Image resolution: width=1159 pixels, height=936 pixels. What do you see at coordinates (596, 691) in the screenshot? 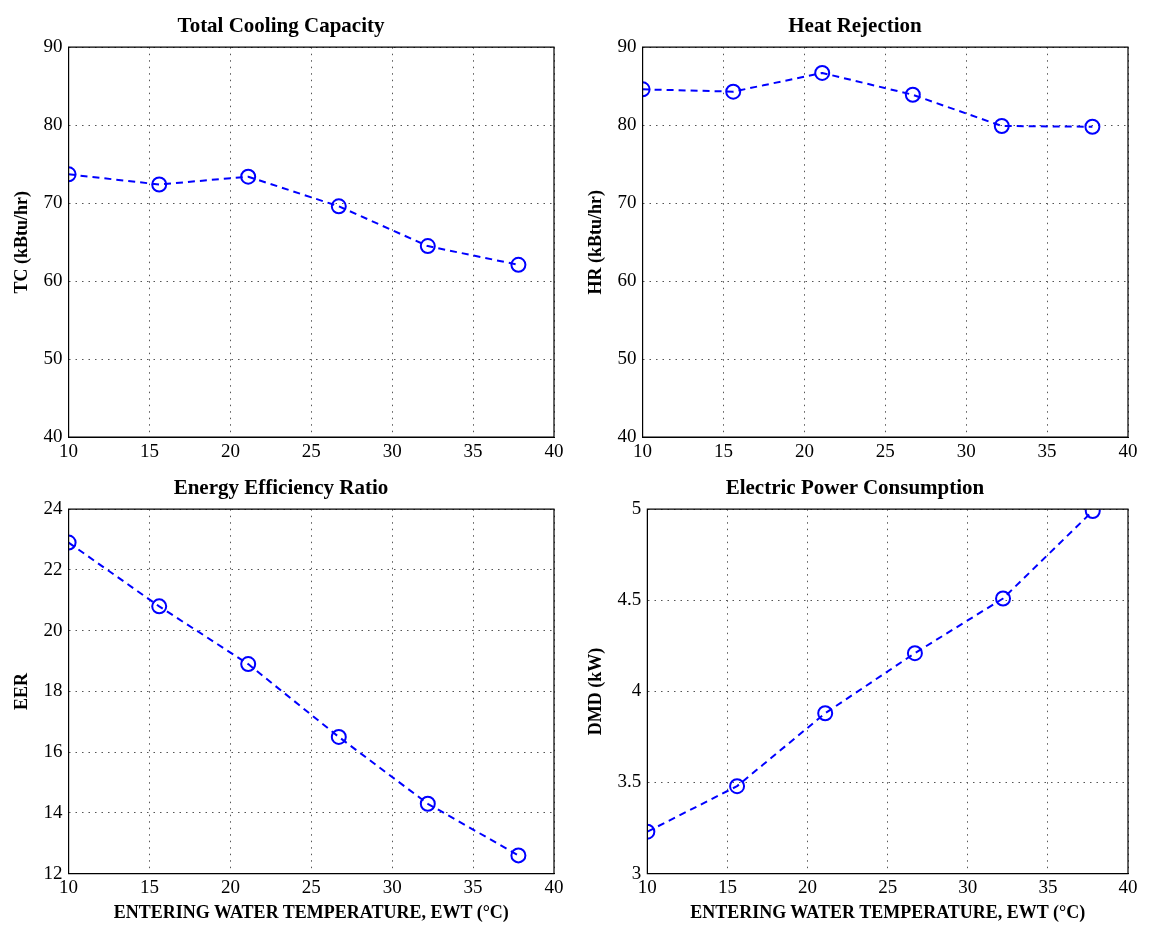
I see `y-axis-title: DMD (kW)` at bounding box center [596, 691].